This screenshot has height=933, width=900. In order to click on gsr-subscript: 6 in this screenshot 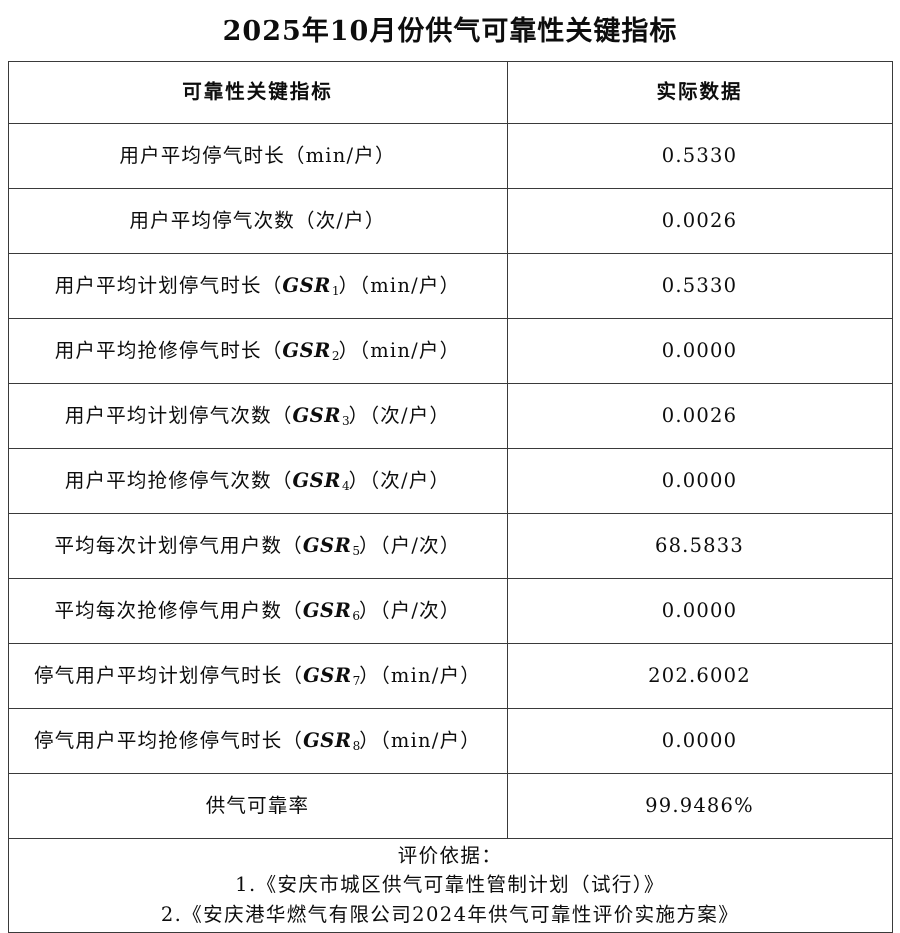, I will do `click(356, 615)`.